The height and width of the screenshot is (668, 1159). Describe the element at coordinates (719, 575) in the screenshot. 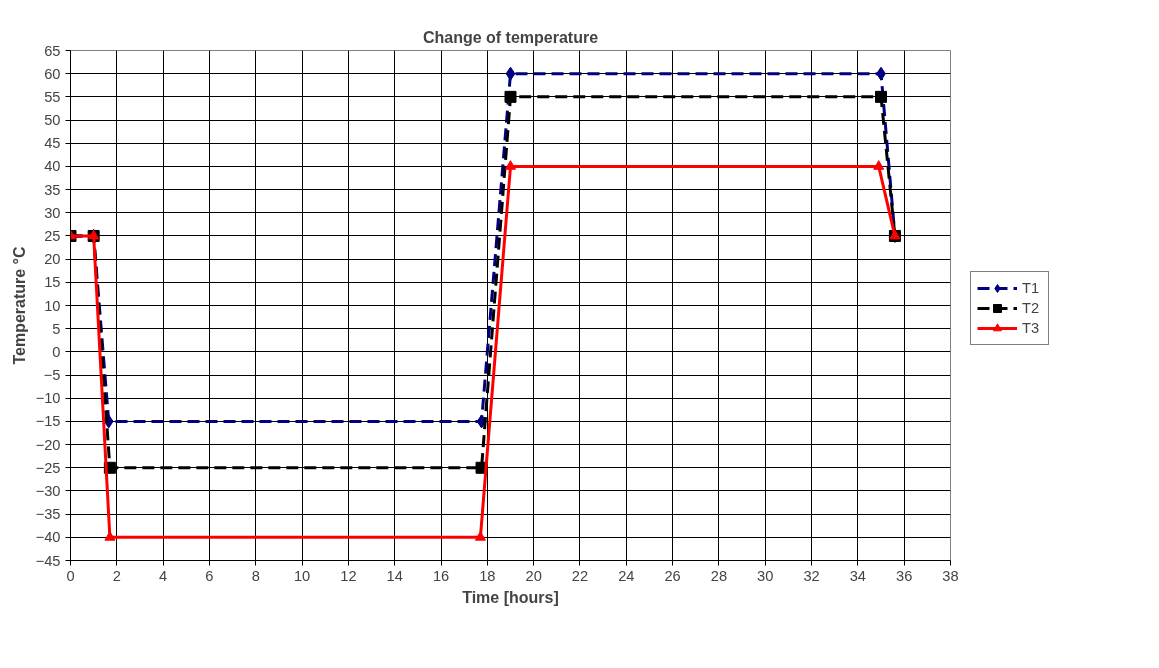

I see `x-tick-label: 28` at that location.